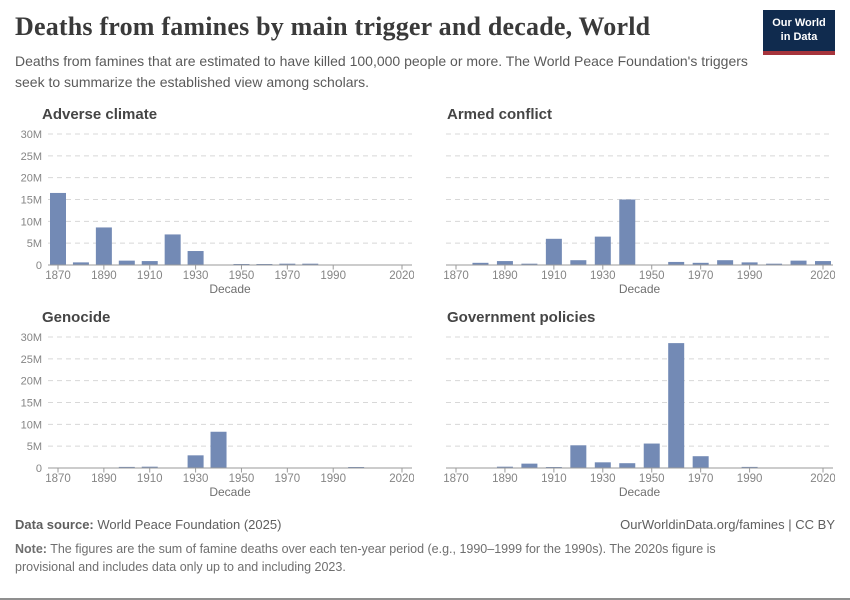 The image size is (850, 600). What do you see at coordinates (676, 263) in the screenshot?
I see `bar-armed-conflict-1960s` at bounding box center [676, 263].